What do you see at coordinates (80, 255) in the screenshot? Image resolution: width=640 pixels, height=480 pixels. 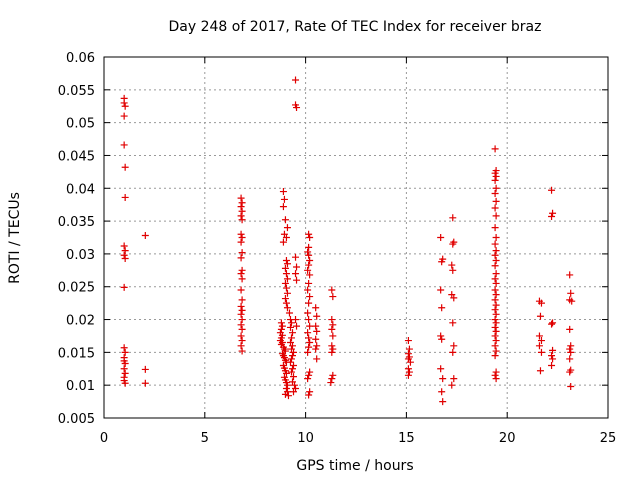 I see `y-tick-label: 0.03` at bounding box center [80, 255].